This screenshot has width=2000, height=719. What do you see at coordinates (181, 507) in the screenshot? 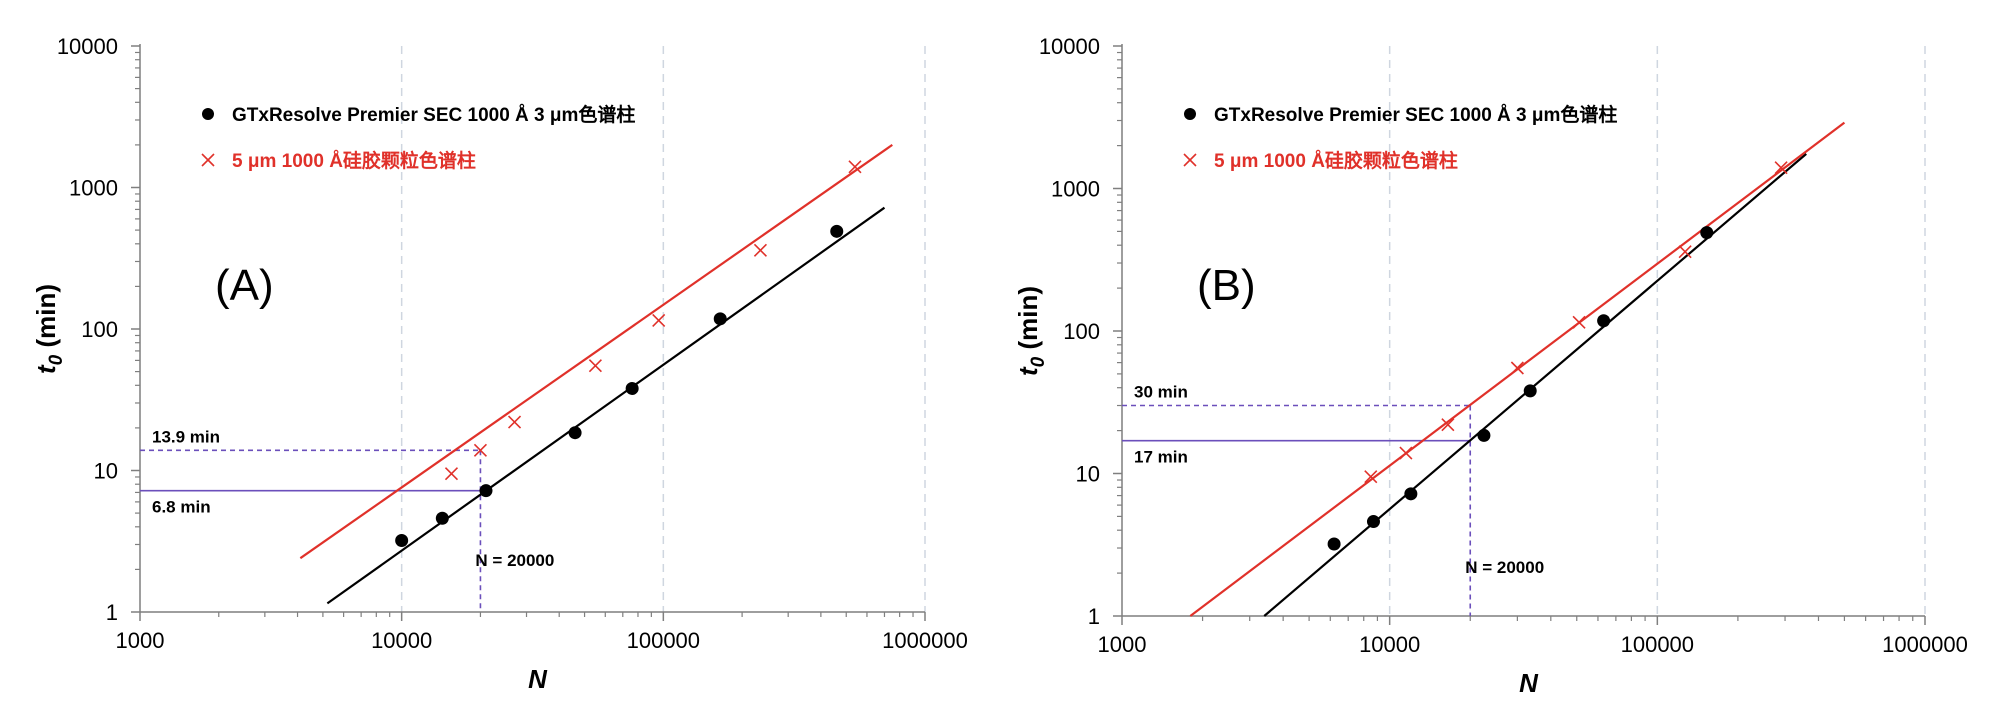
I see `reference-hline-label: 6.8 min` at bounding box center [181, 507].